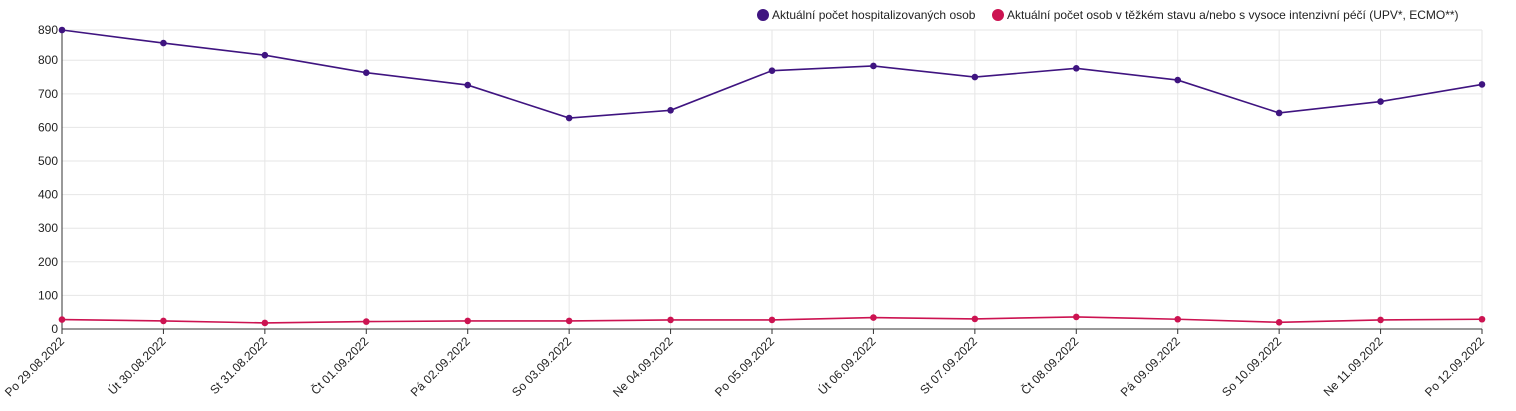 The height and width of the screenshot is (411, 1516). What do you see at coordinates (440, 366) in the screenshot?
I see `x-tick-label: Pá 02.09.2022` at bounding box center [440, 366].